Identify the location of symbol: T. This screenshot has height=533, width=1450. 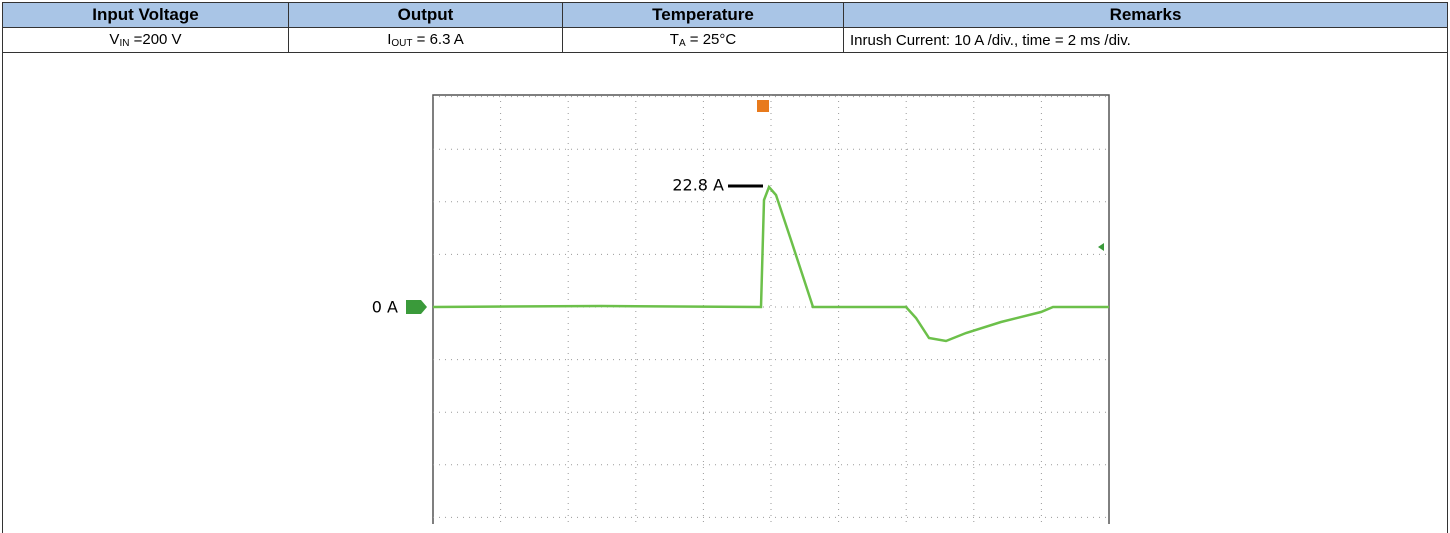
(674, 39).